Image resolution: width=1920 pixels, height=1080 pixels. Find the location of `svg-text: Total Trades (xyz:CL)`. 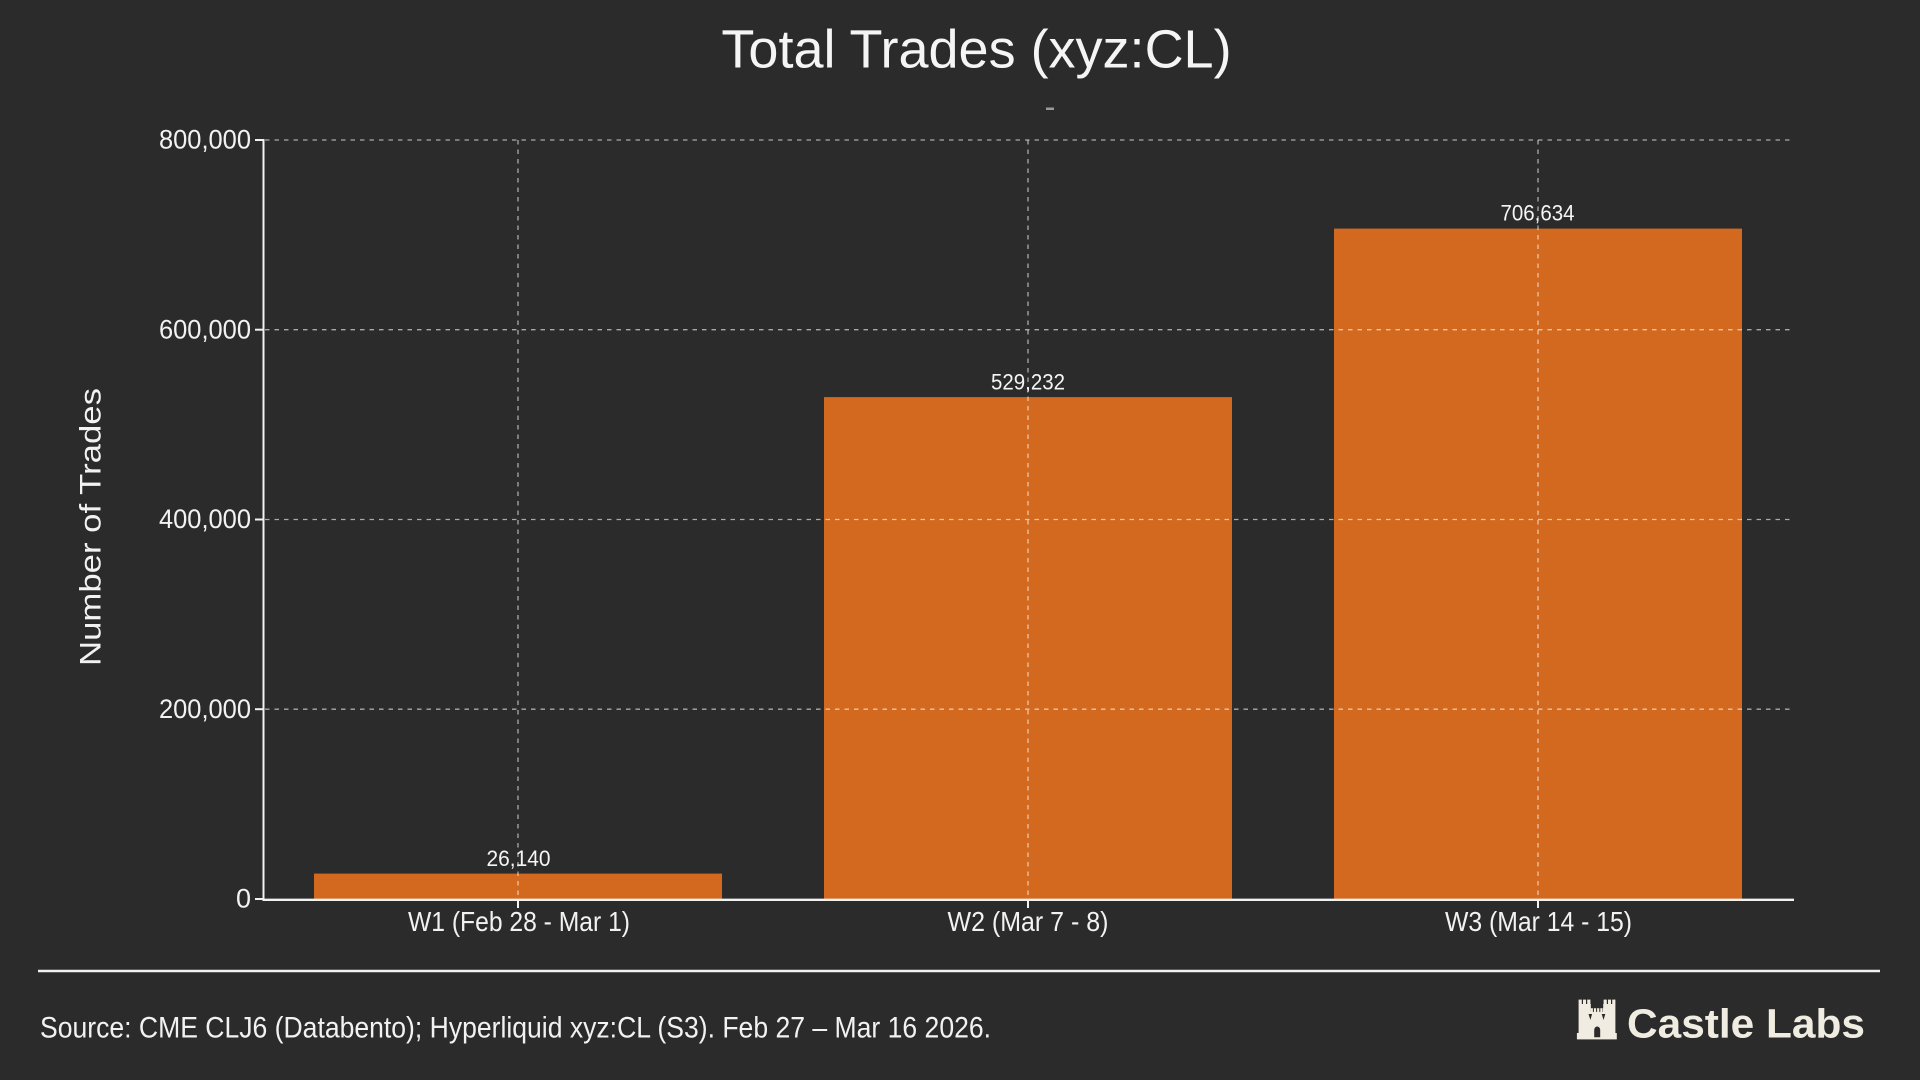

svg-text: Total Trades (xyz:CL) is located at coordinates (976, 50).